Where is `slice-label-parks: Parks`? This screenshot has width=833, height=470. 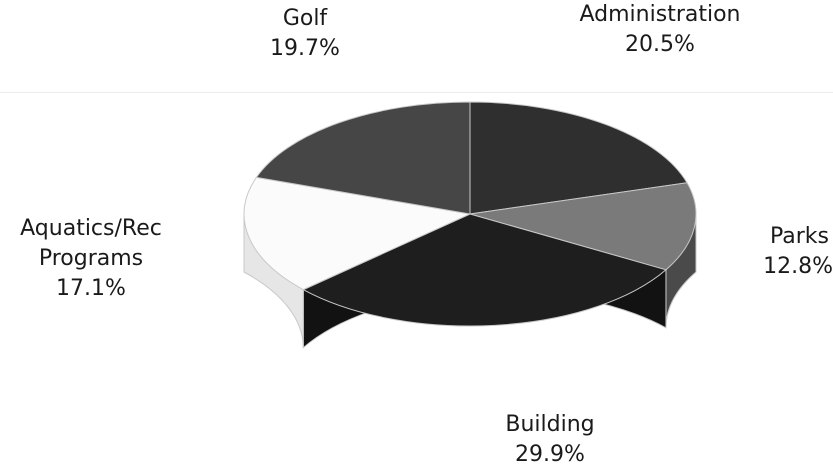 slice-label-parks: Parks is located at coordinates (799, 236).